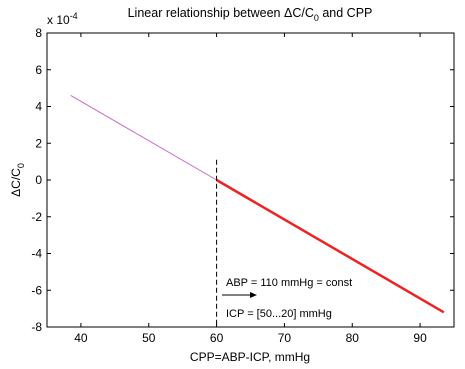 The width and height of the screenshot is (465, 369). What do you see at coordinates (250, 357) in the screenshot?
I see `x-axis-label: CPP=ABP-ICP, mmHg` at bounding box center [250, 357].